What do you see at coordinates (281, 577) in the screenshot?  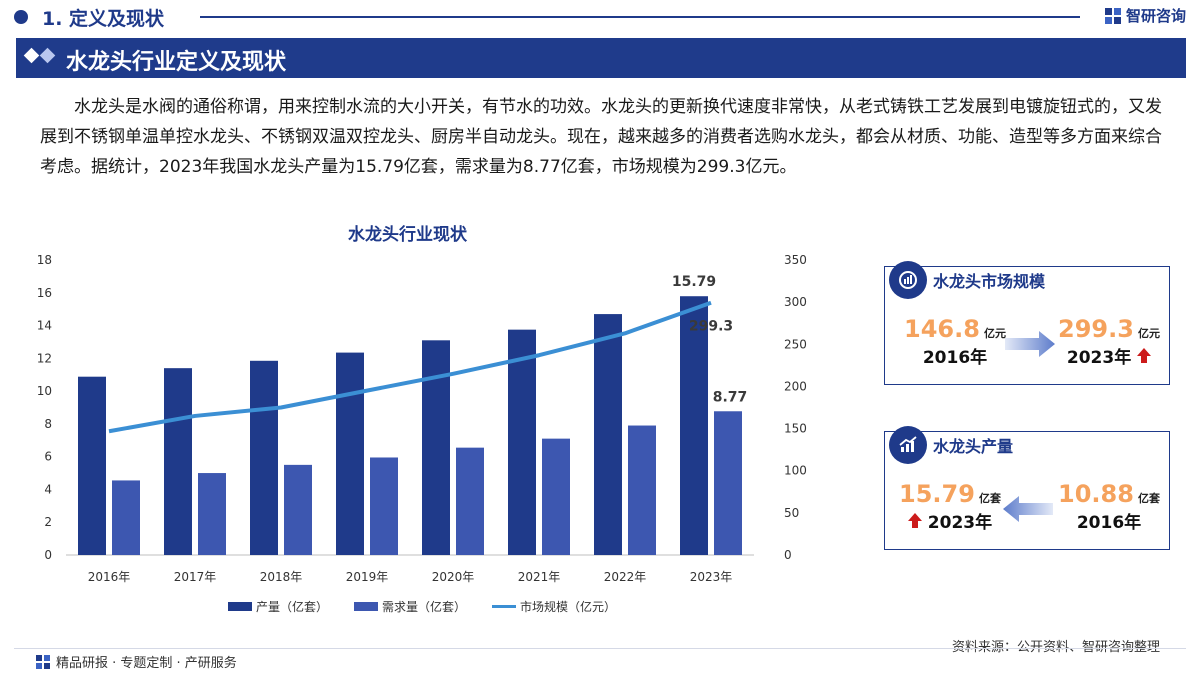 I see `x-tick-label: 2018年` at bounding box center [281, 577].